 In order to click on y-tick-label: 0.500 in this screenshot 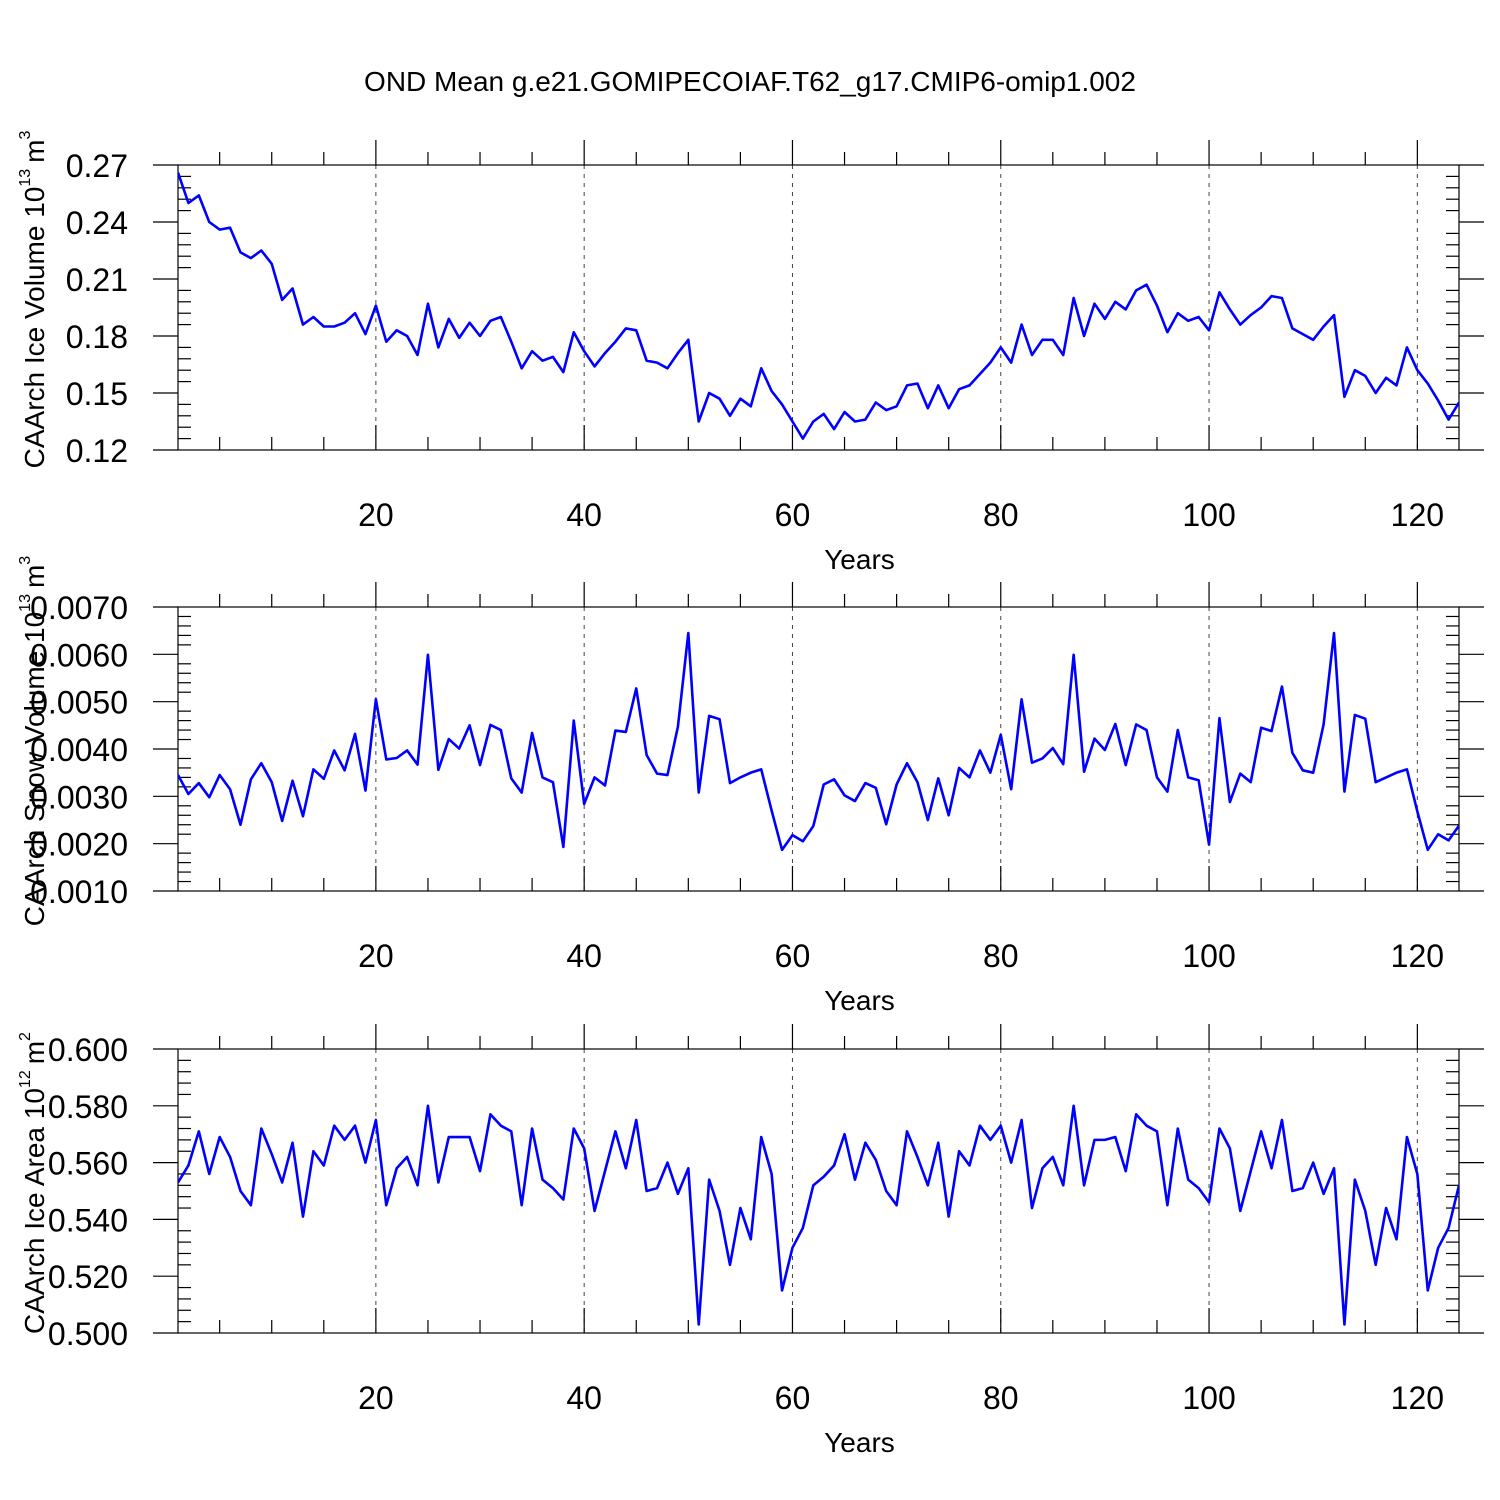, I will do `click(88, 1334)`.